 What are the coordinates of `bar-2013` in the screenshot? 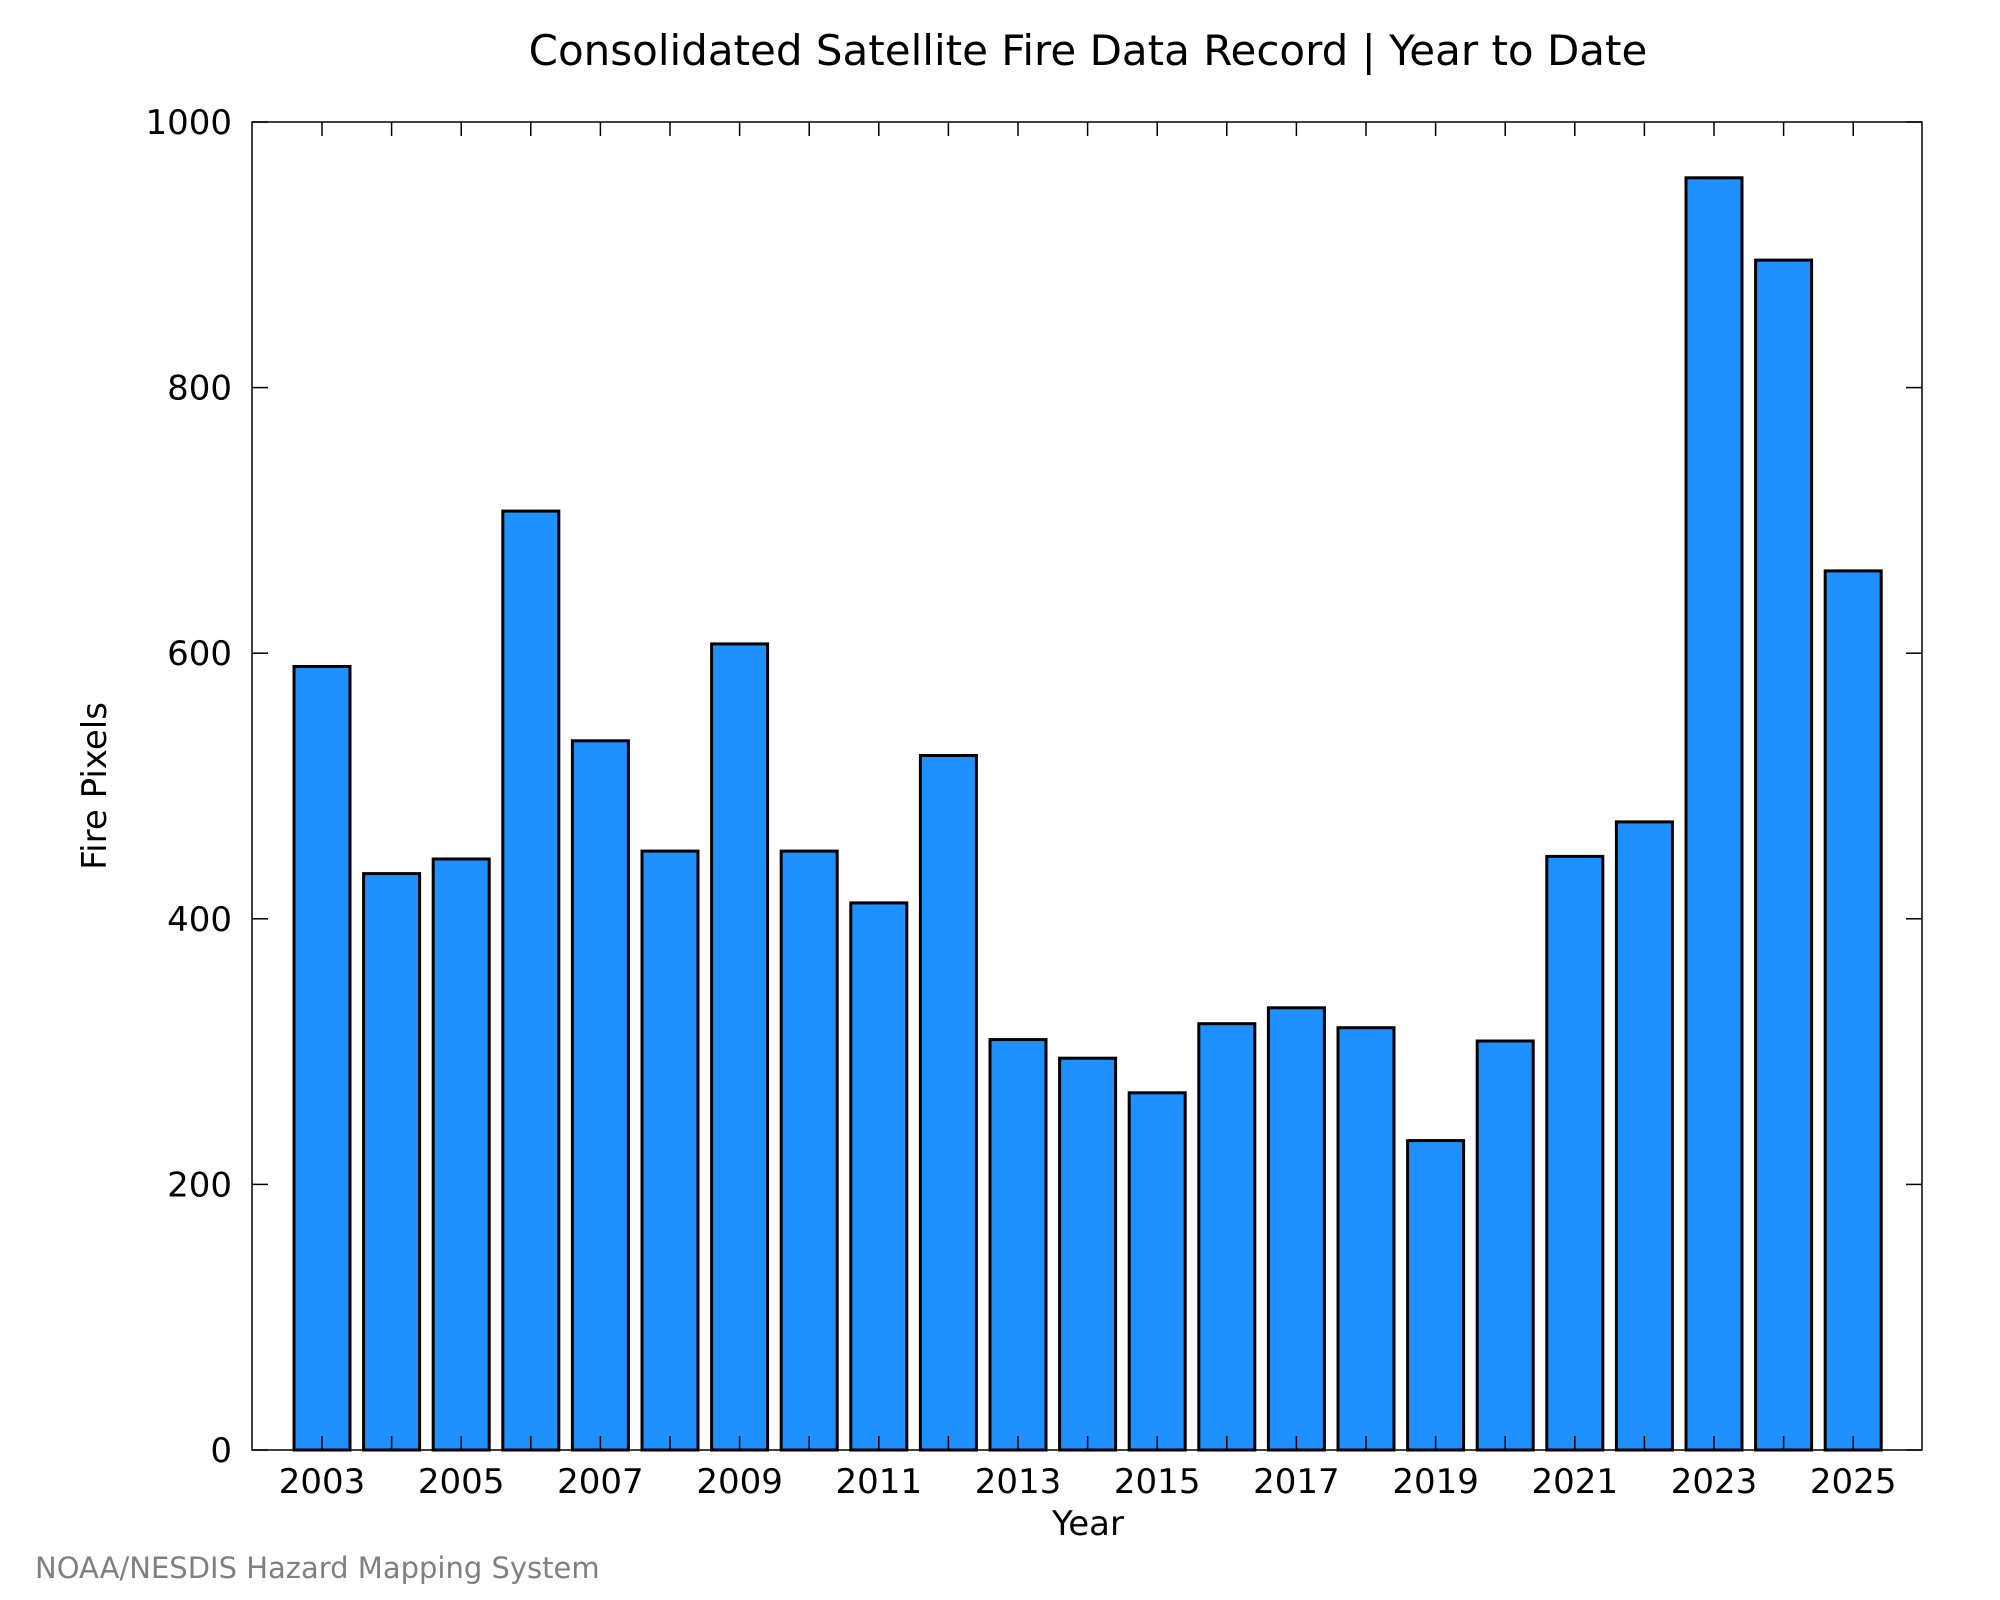 It's located at (1018, 1245).